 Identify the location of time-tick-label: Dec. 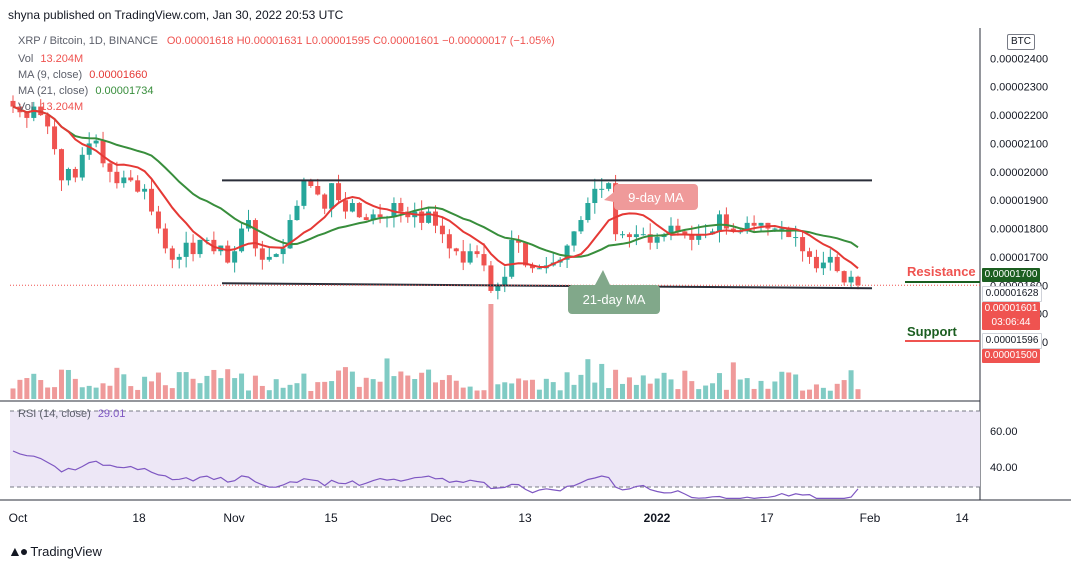
(440, 518).